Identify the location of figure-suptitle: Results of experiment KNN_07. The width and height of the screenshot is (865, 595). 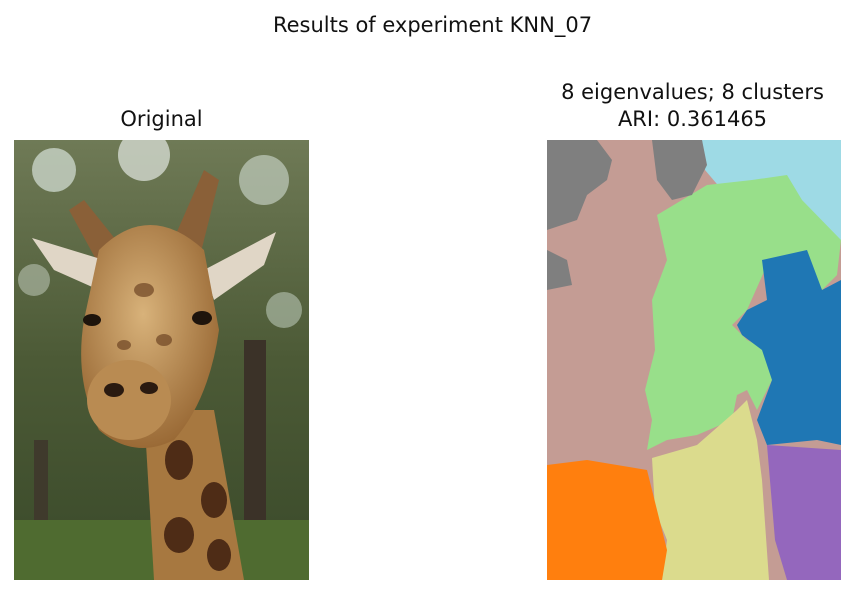
(432, 25).